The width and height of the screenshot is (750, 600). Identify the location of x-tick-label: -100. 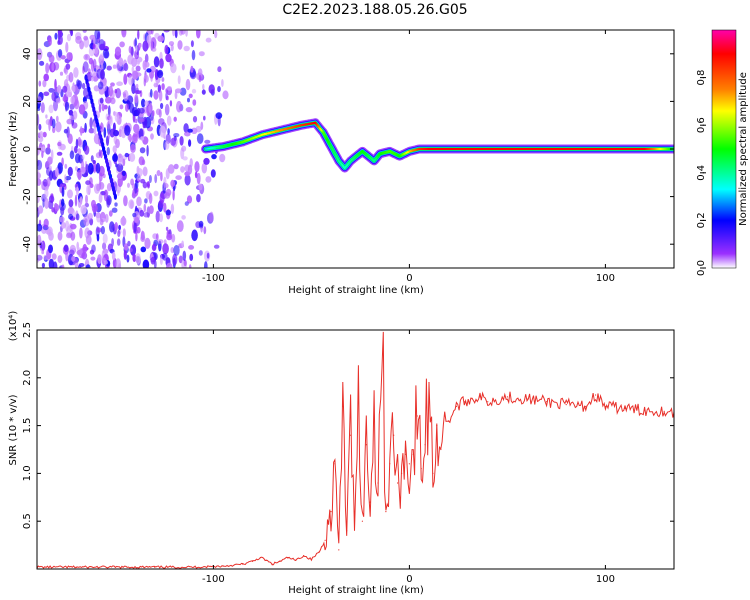
(213, 579).